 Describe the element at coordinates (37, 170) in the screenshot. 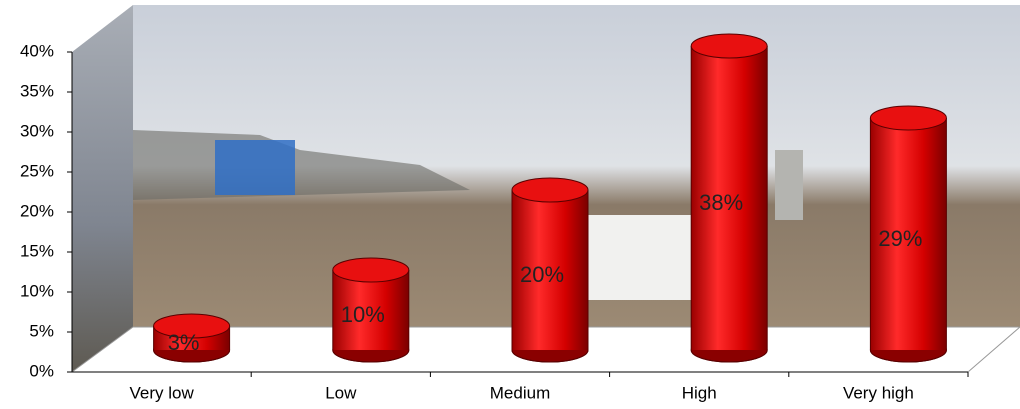

I see `y-tick-label: 25%` at that location.